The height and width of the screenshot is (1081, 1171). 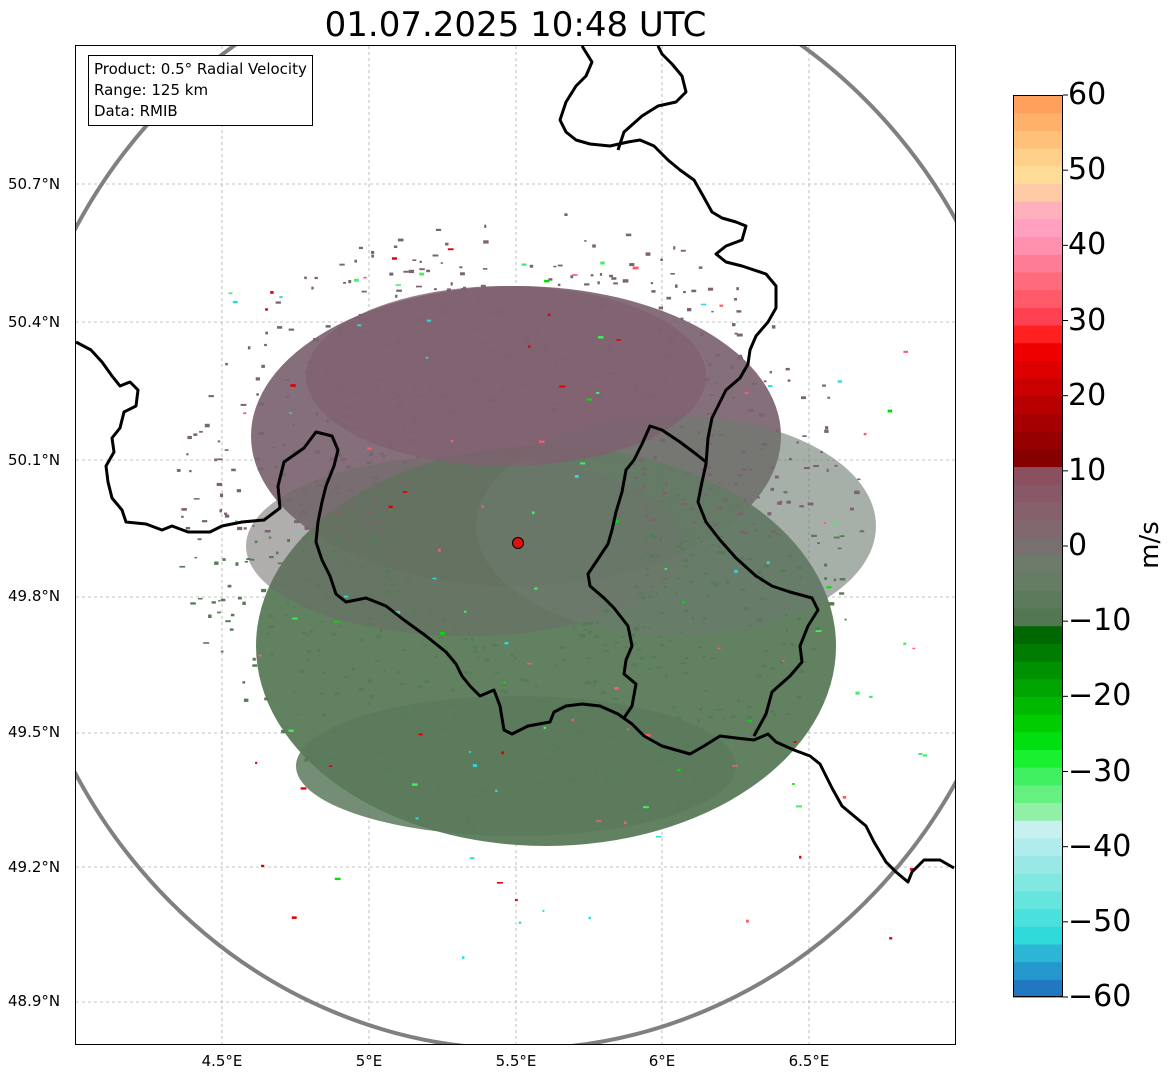 What do you see at coordinates (34, 1001) in the screenshot?
I see `lat-tick-label: 48.9°N` at bounding box center [34, 1001].